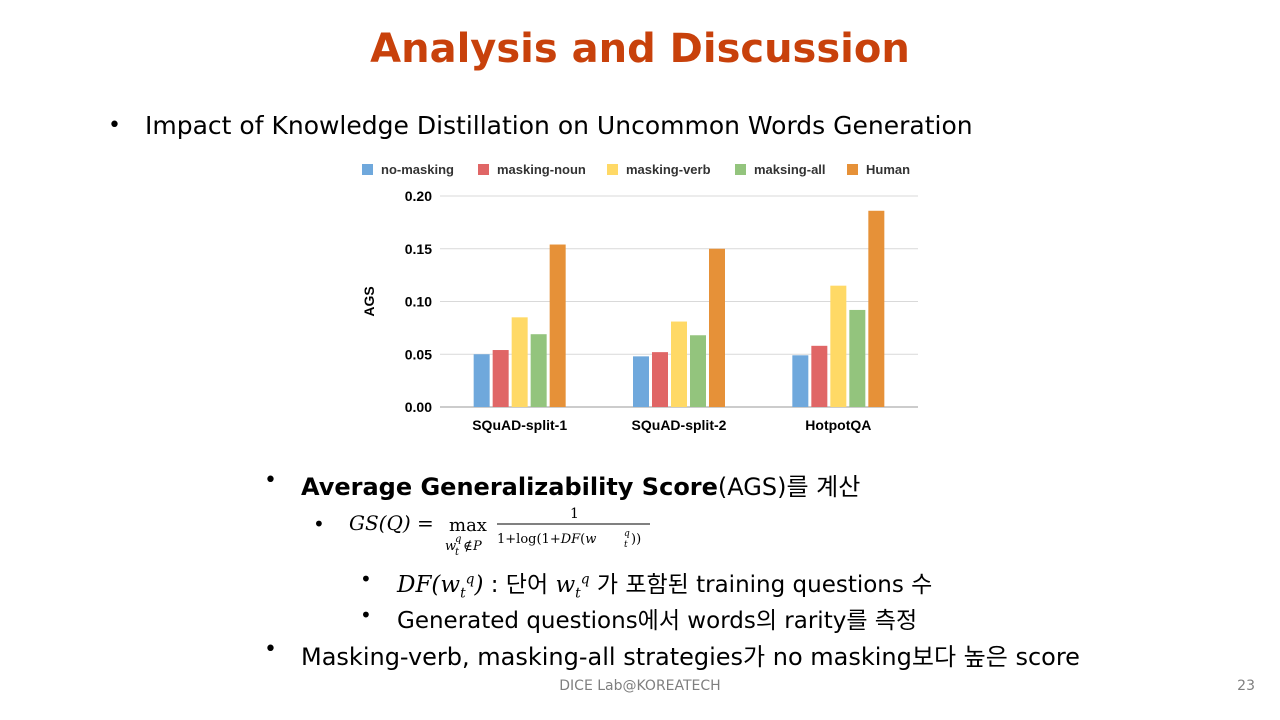 This screenshot has height=720, width=1280. What do you see at coordinates (888, 169) in the screenshot?
I see `legend-label: Human` at bounding box center [888, 169].